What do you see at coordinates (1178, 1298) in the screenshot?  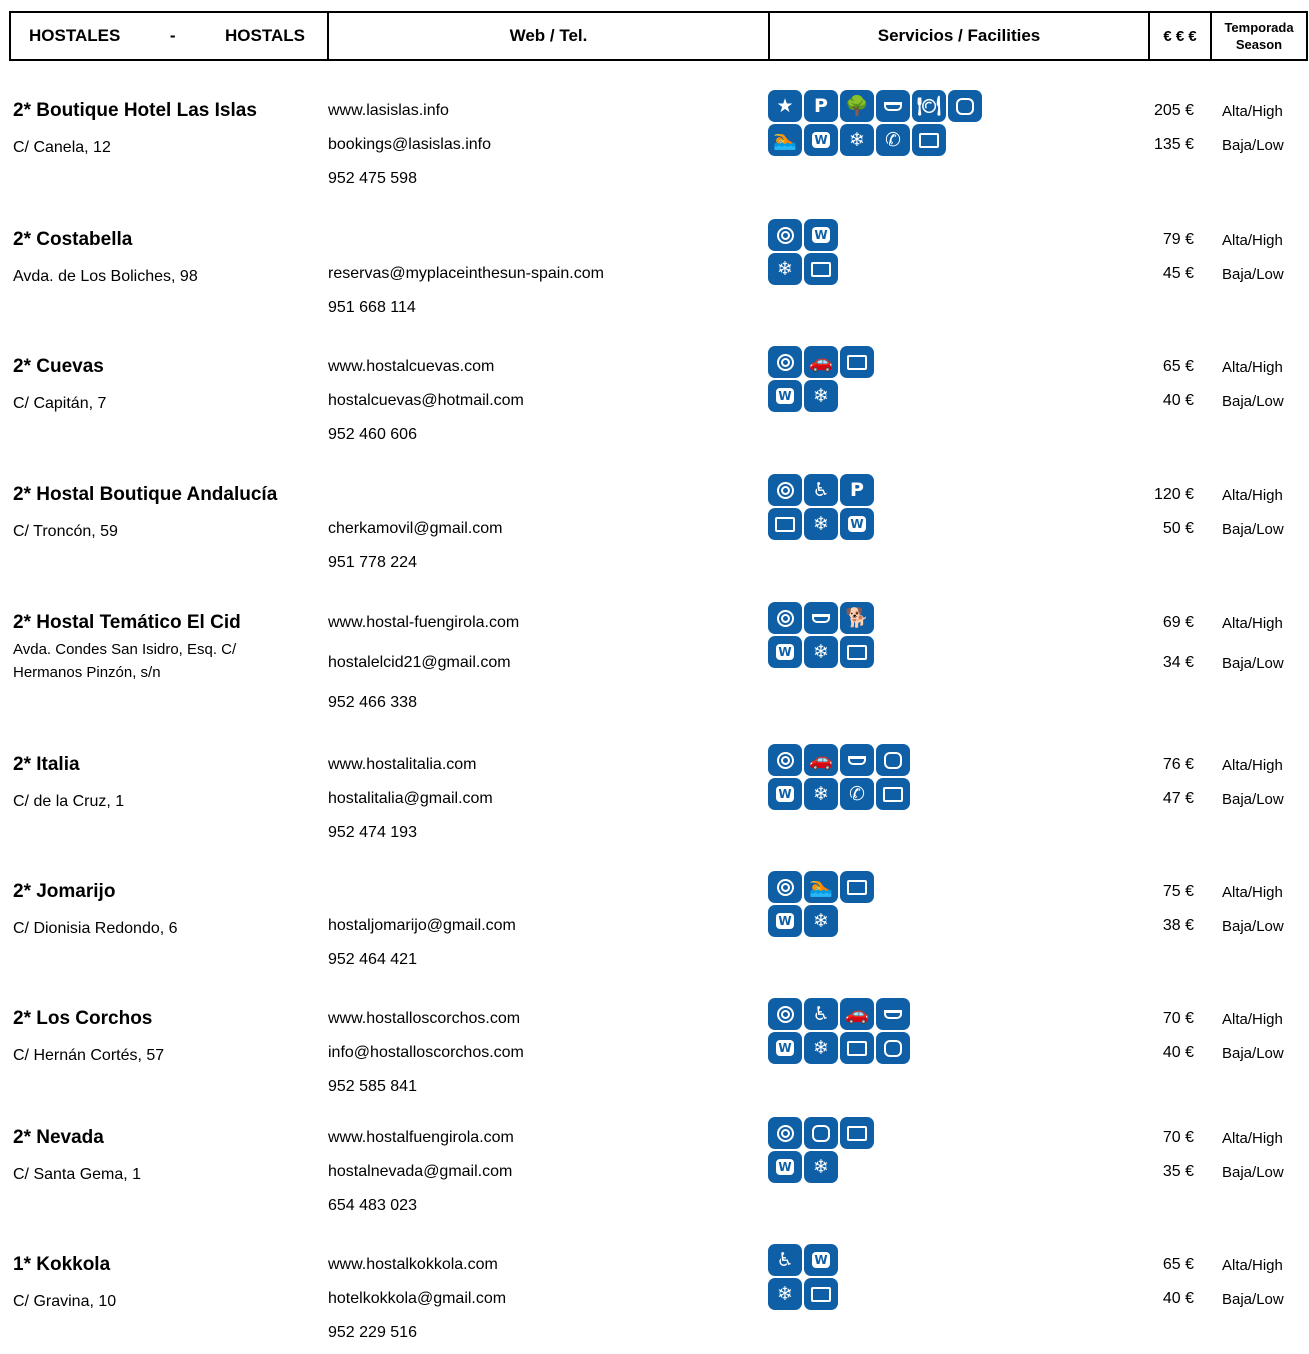 I see `price-low: 40 €` at bounding box center [1178, 1298].